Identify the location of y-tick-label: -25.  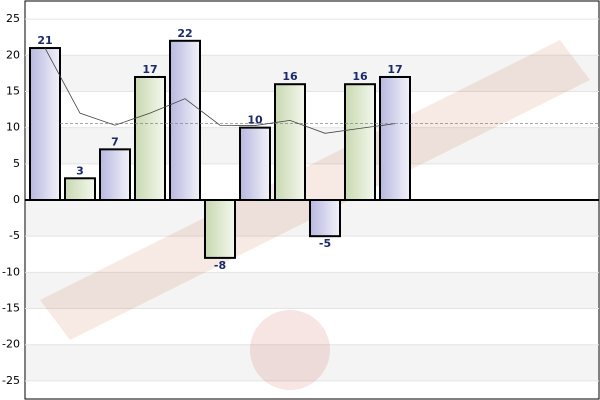
(11, 380).